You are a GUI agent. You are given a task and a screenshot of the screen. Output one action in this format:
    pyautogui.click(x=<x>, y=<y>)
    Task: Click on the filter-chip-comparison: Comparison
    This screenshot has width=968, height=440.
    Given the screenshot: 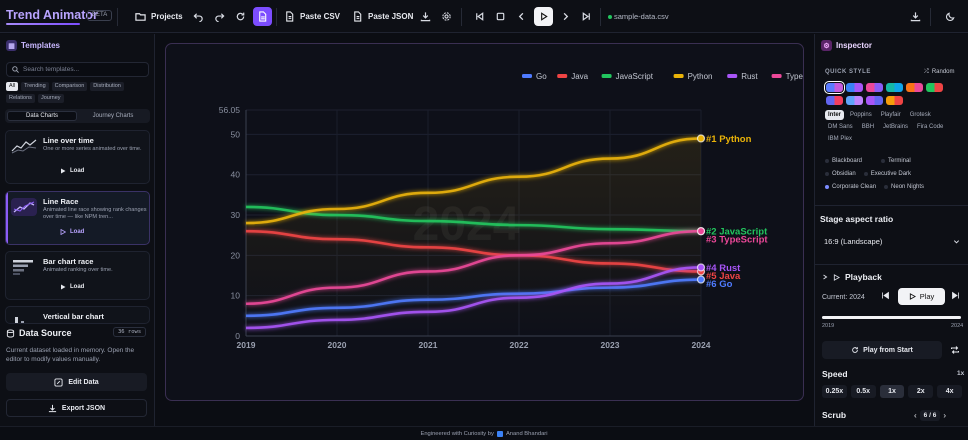 What is the action you would take?
    pyautogui.click(x=69, y=86)
    